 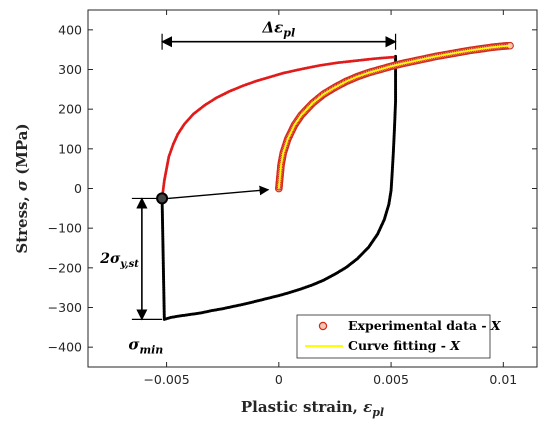 What do you see at coordinates (399, 345) in the screenshot?
I see `legend-fitting-text: Curve fitting -` at bounding box center [399, 345].